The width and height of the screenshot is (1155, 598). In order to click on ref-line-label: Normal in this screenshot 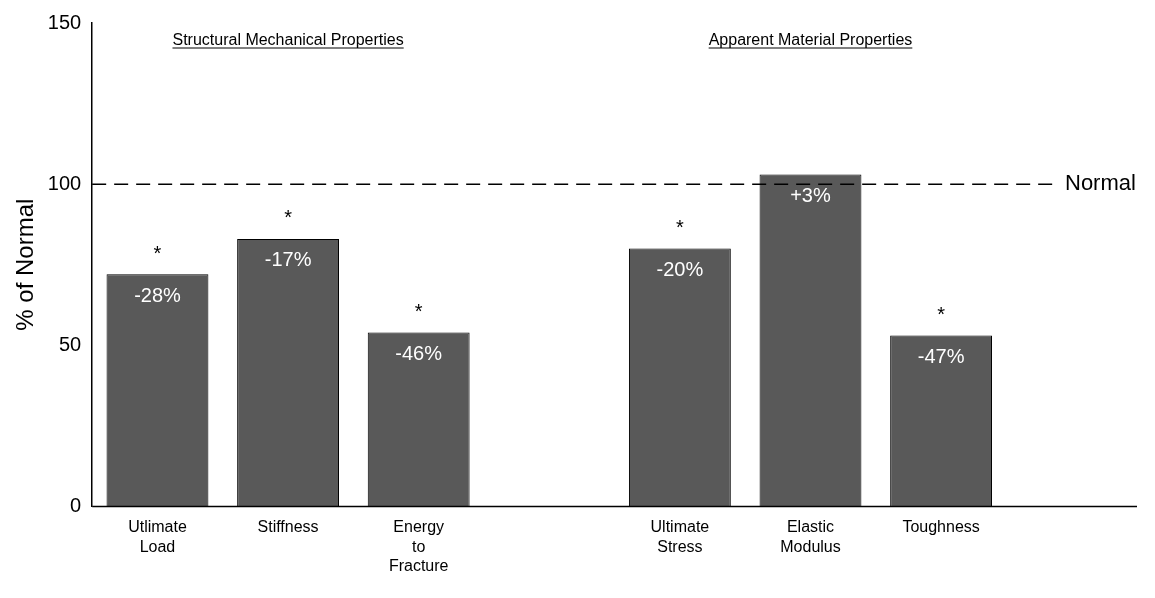, I will do `click(1100, 183)`.